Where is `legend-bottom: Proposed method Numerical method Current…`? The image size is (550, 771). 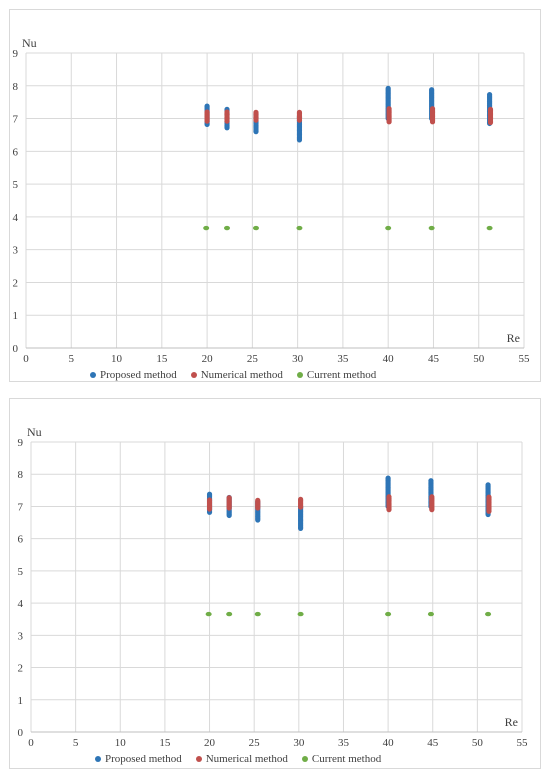
legend-bottom: Proposed method Numerical method Current… is located at coordinates (238, 759).